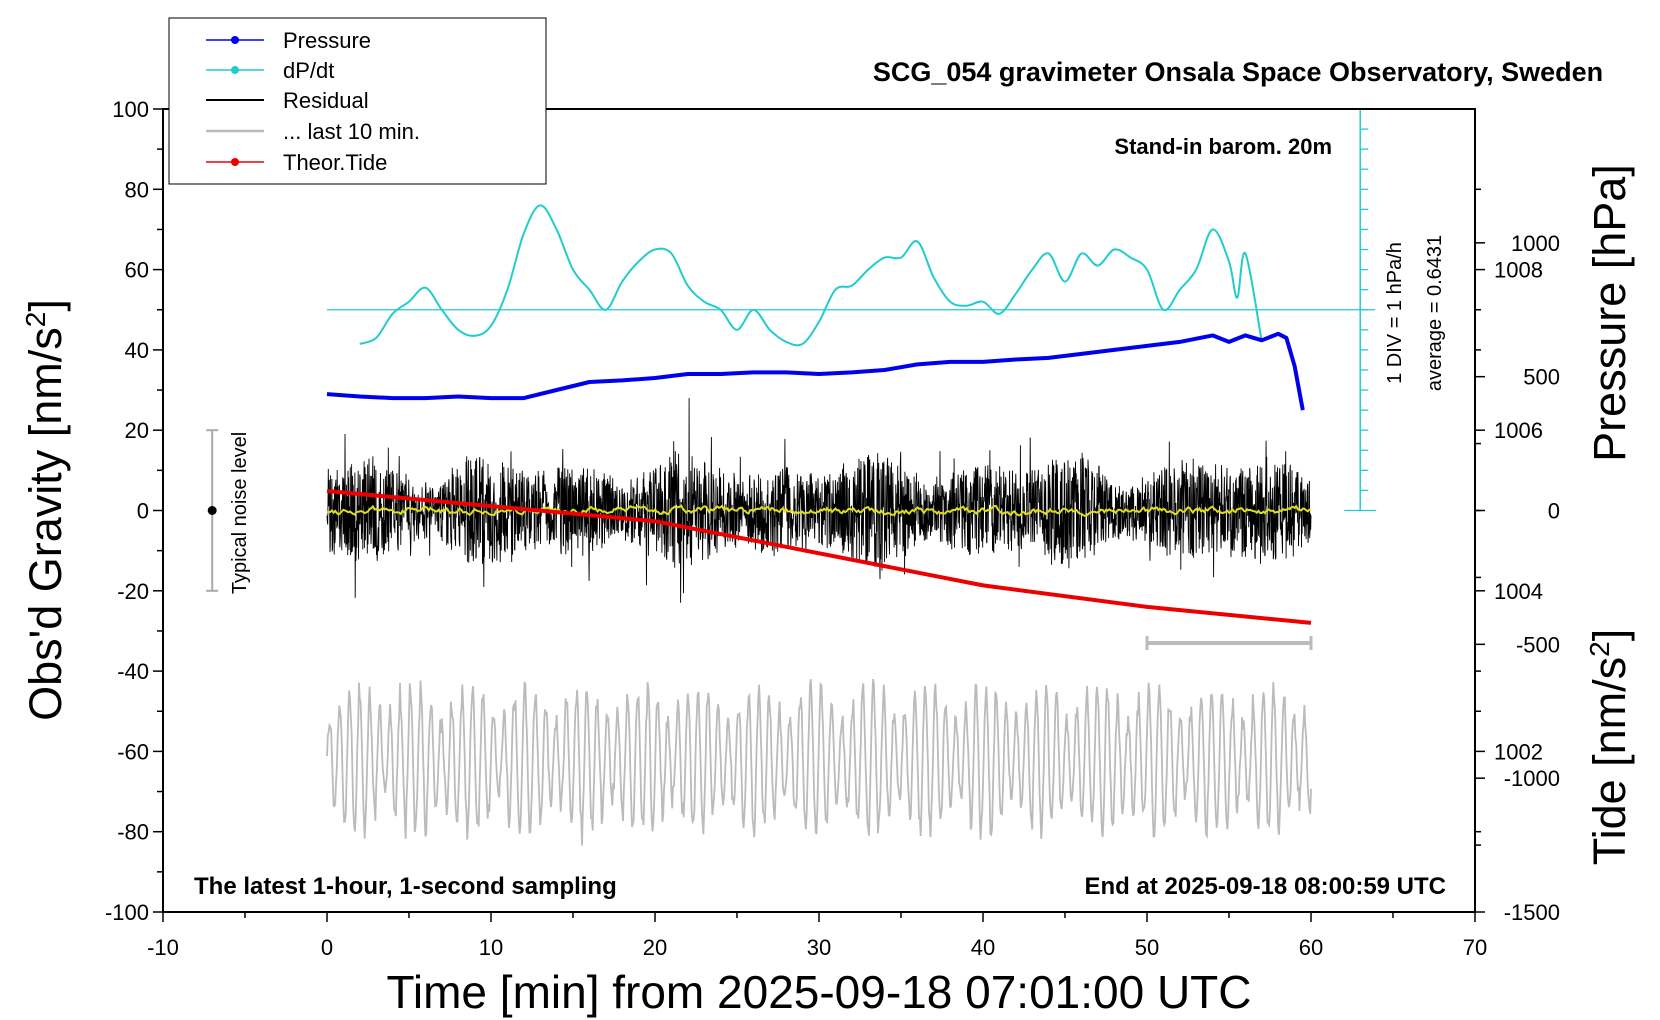  Describe the element at coordinates (137, 350) in the screenshot. I see `y-tick-label: 40` at that location.